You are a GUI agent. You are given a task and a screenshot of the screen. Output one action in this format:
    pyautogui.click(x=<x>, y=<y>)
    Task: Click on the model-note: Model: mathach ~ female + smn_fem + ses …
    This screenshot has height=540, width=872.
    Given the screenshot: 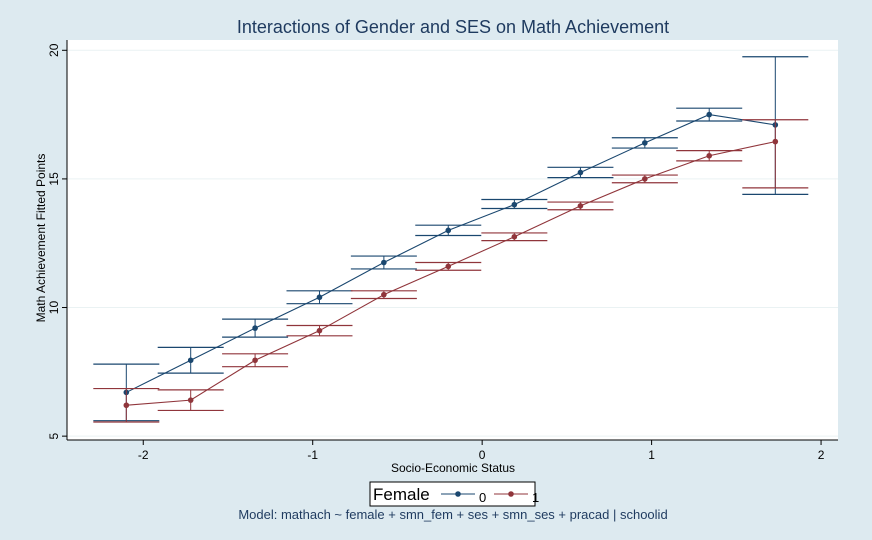 What is the action you would take?
    pyautogui.click(x=452, y=514)
    